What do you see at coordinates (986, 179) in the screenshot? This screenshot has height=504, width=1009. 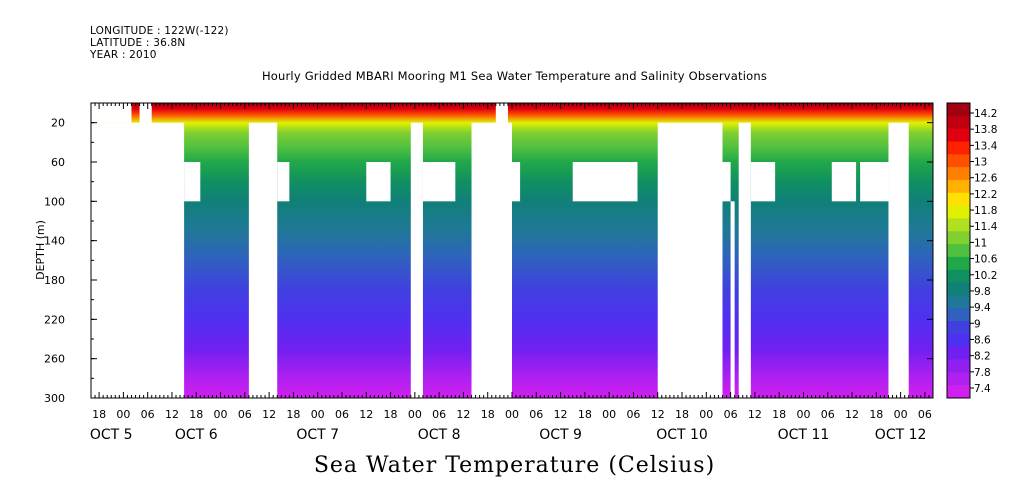 I see `colorbar-label: 12.6` at bounding box center [986, 179].